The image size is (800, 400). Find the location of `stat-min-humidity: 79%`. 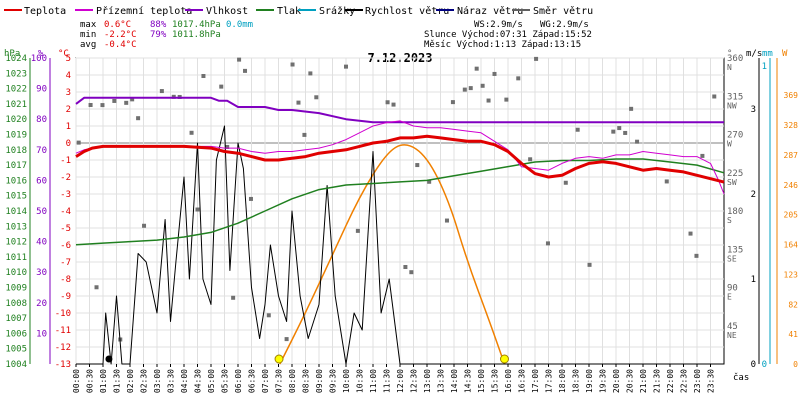

stat-min-humidity: 79% is located at coordinates (158, 35).